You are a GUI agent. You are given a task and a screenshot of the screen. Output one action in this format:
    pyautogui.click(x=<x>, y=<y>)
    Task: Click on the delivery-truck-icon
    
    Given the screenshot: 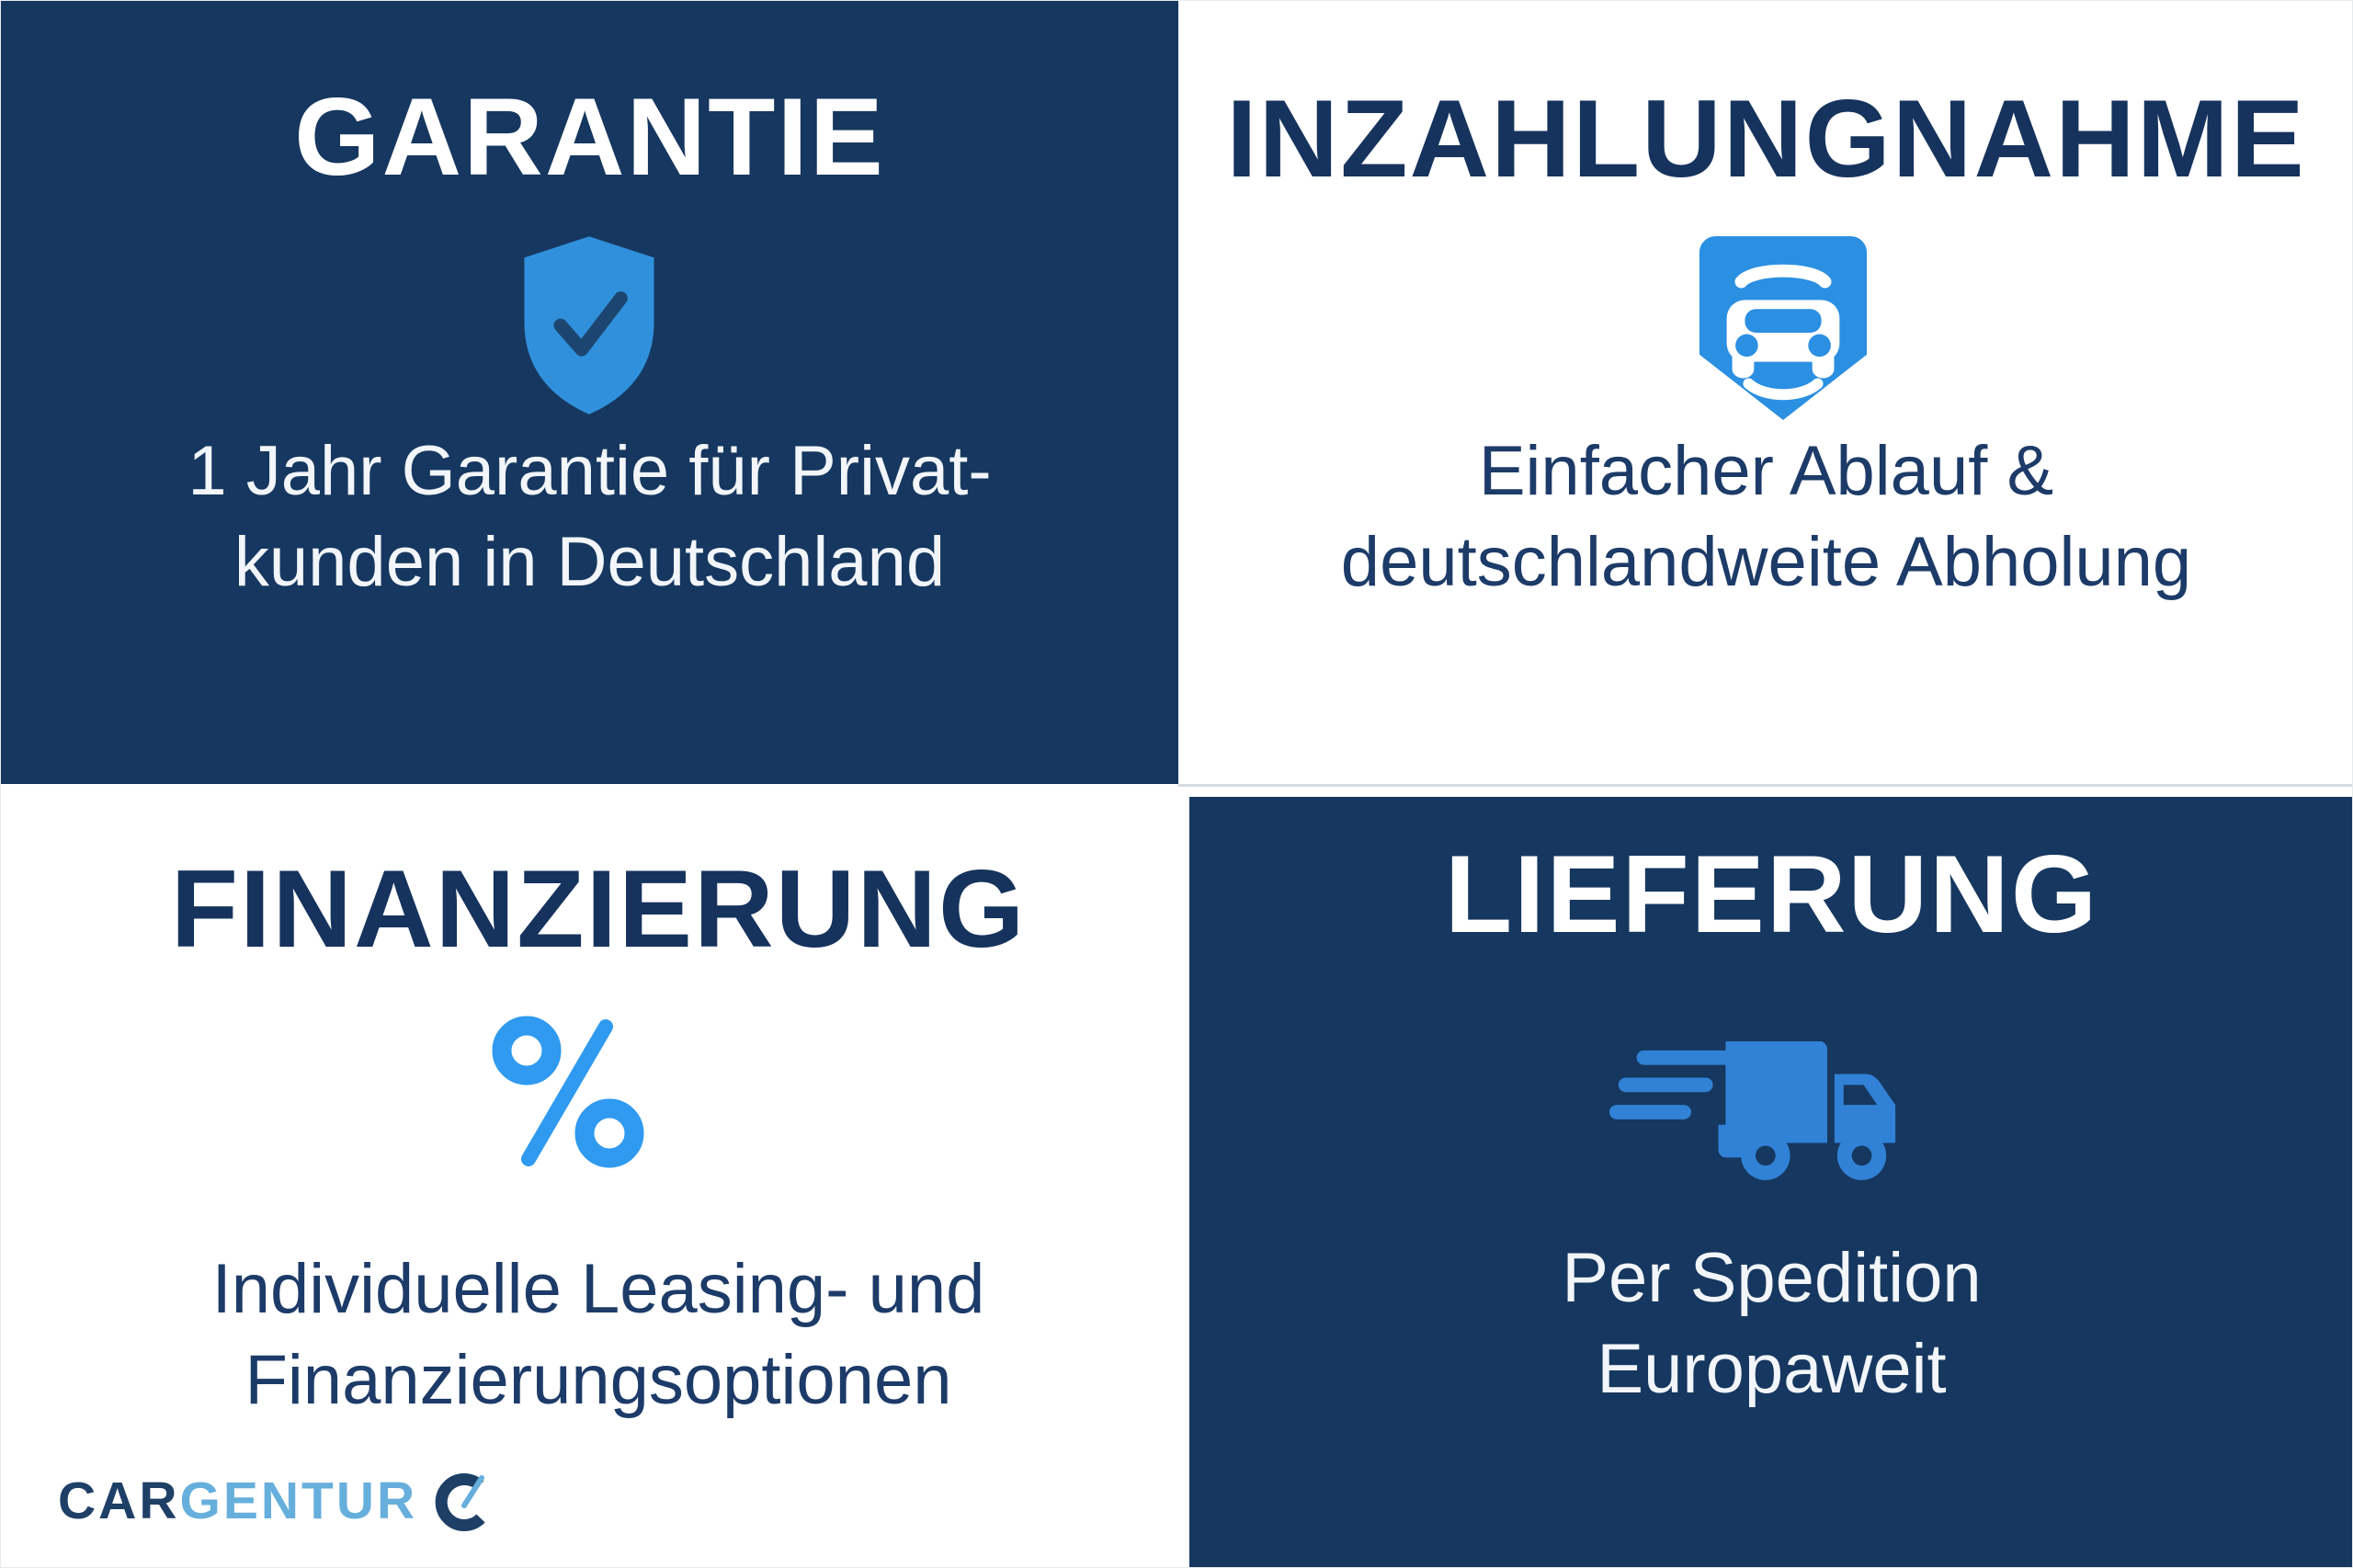 What is the action you would take?
    pyautogui.click(x=1754, y=1109)
    